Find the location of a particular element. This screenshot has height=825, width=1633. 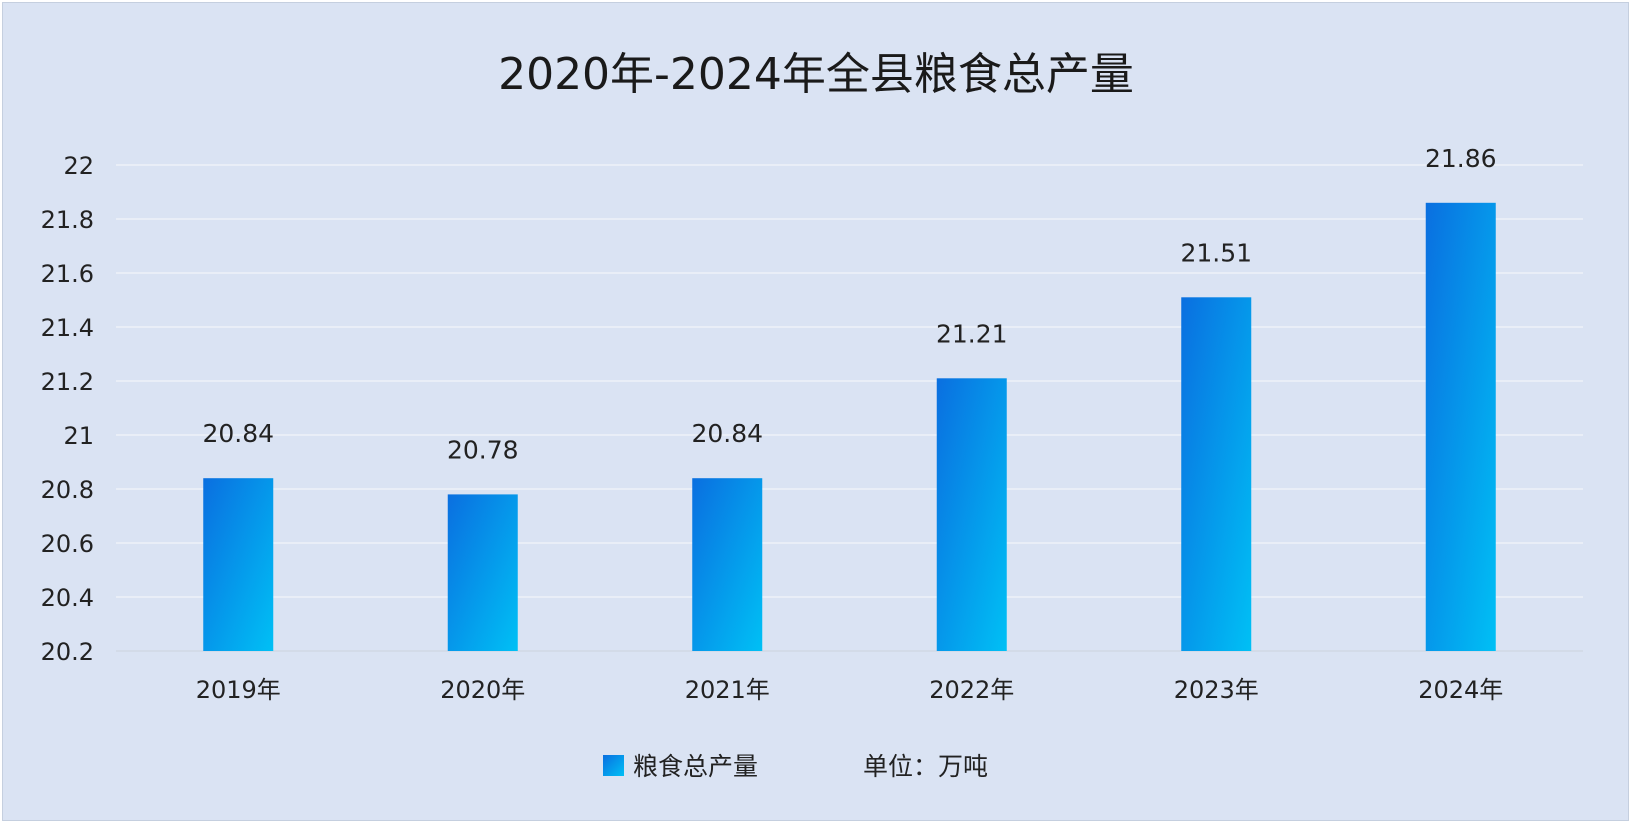

x-tick-label: 2022年 is located at coordinates (971, 690).